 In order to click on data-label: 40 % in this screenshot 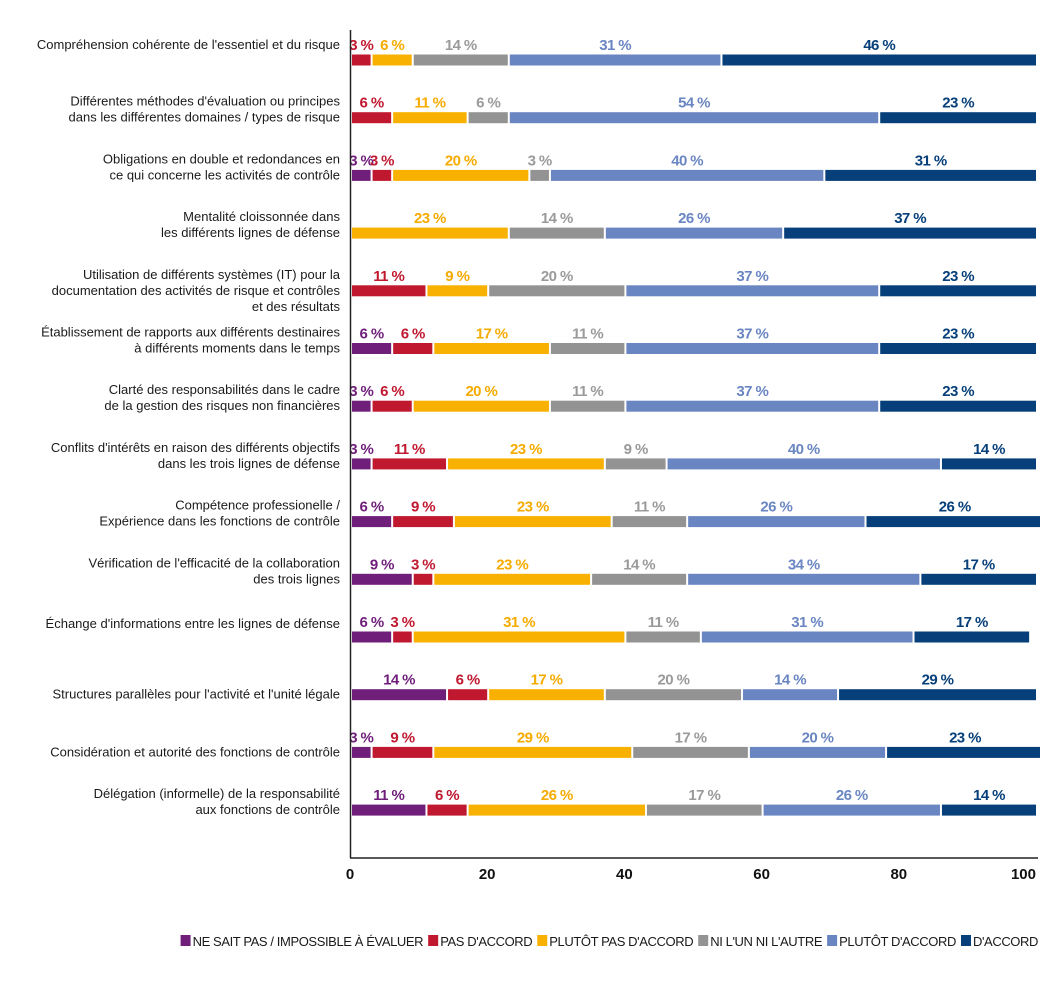, I will do `click(804, 449)`.